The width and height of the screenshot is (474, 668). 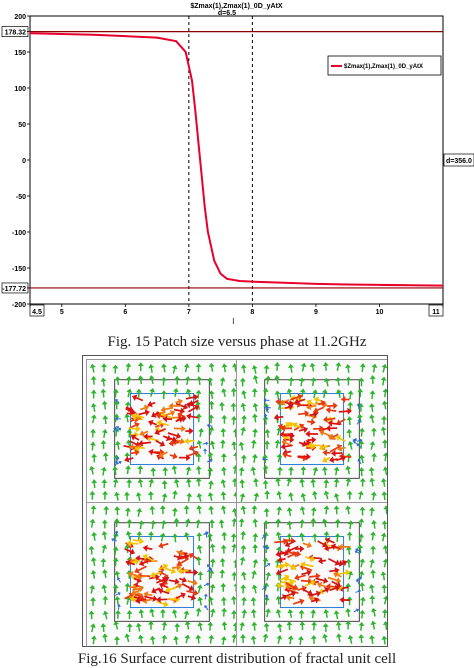 I want to click on right-marker-label: d=356.0, so click(x=459, y=161).